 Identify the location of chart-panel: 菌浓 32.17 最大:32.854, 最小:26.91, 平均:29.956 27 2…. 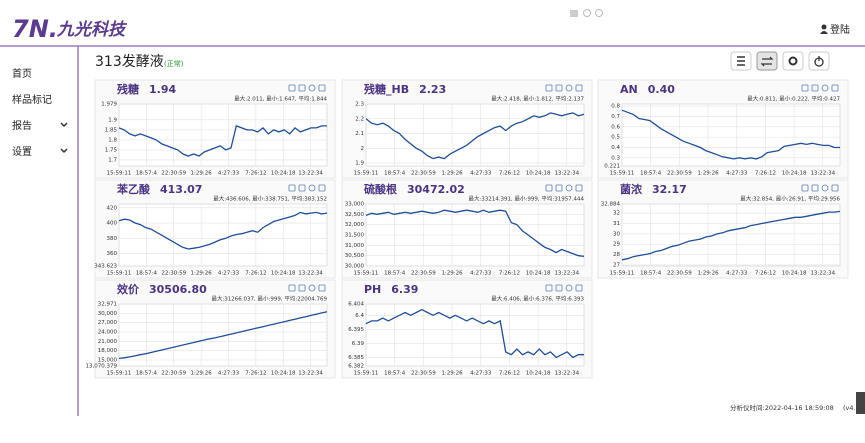
(723, 229).